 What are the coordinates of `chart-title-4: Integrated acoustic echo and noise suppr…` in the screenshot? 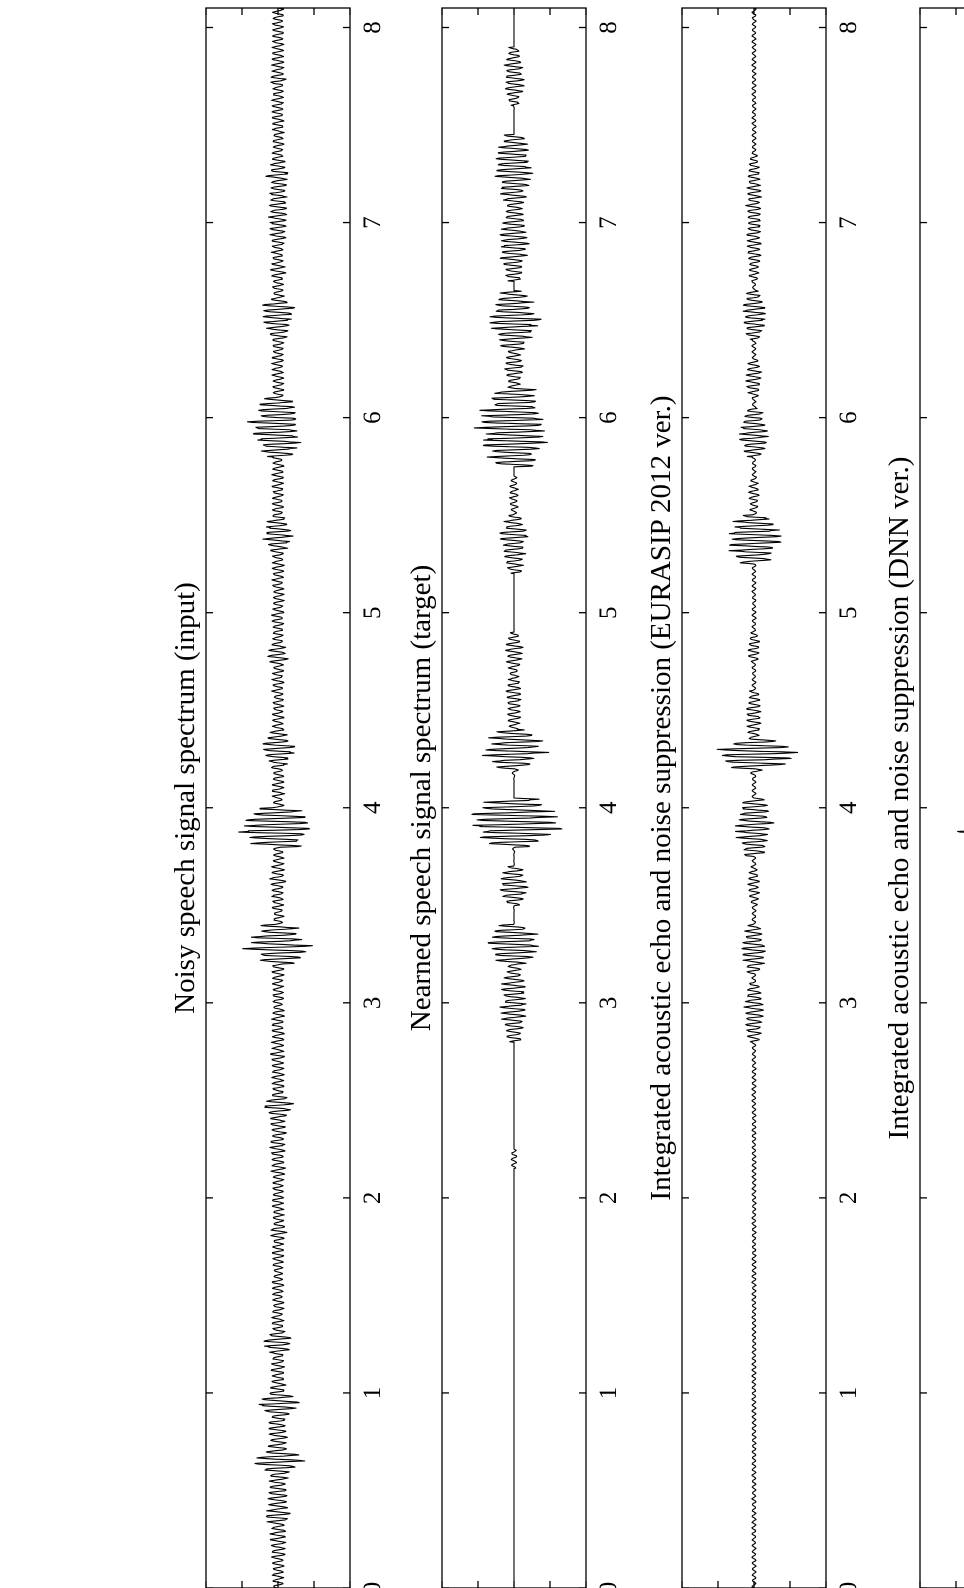 It's located at (899, 798).